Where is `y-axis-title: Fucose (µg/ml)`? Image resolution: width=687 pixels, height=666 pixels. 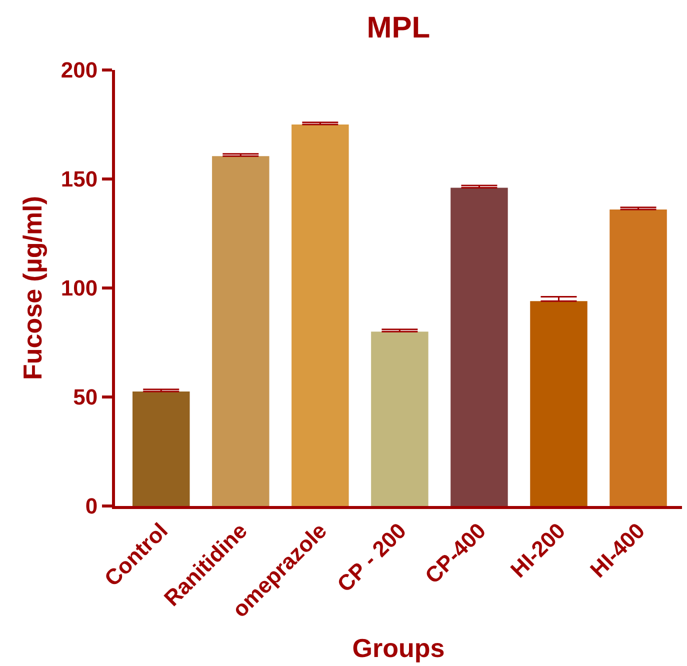 y-axis-title: Fucose (µg/ml) is located at coordinates (32, 288).